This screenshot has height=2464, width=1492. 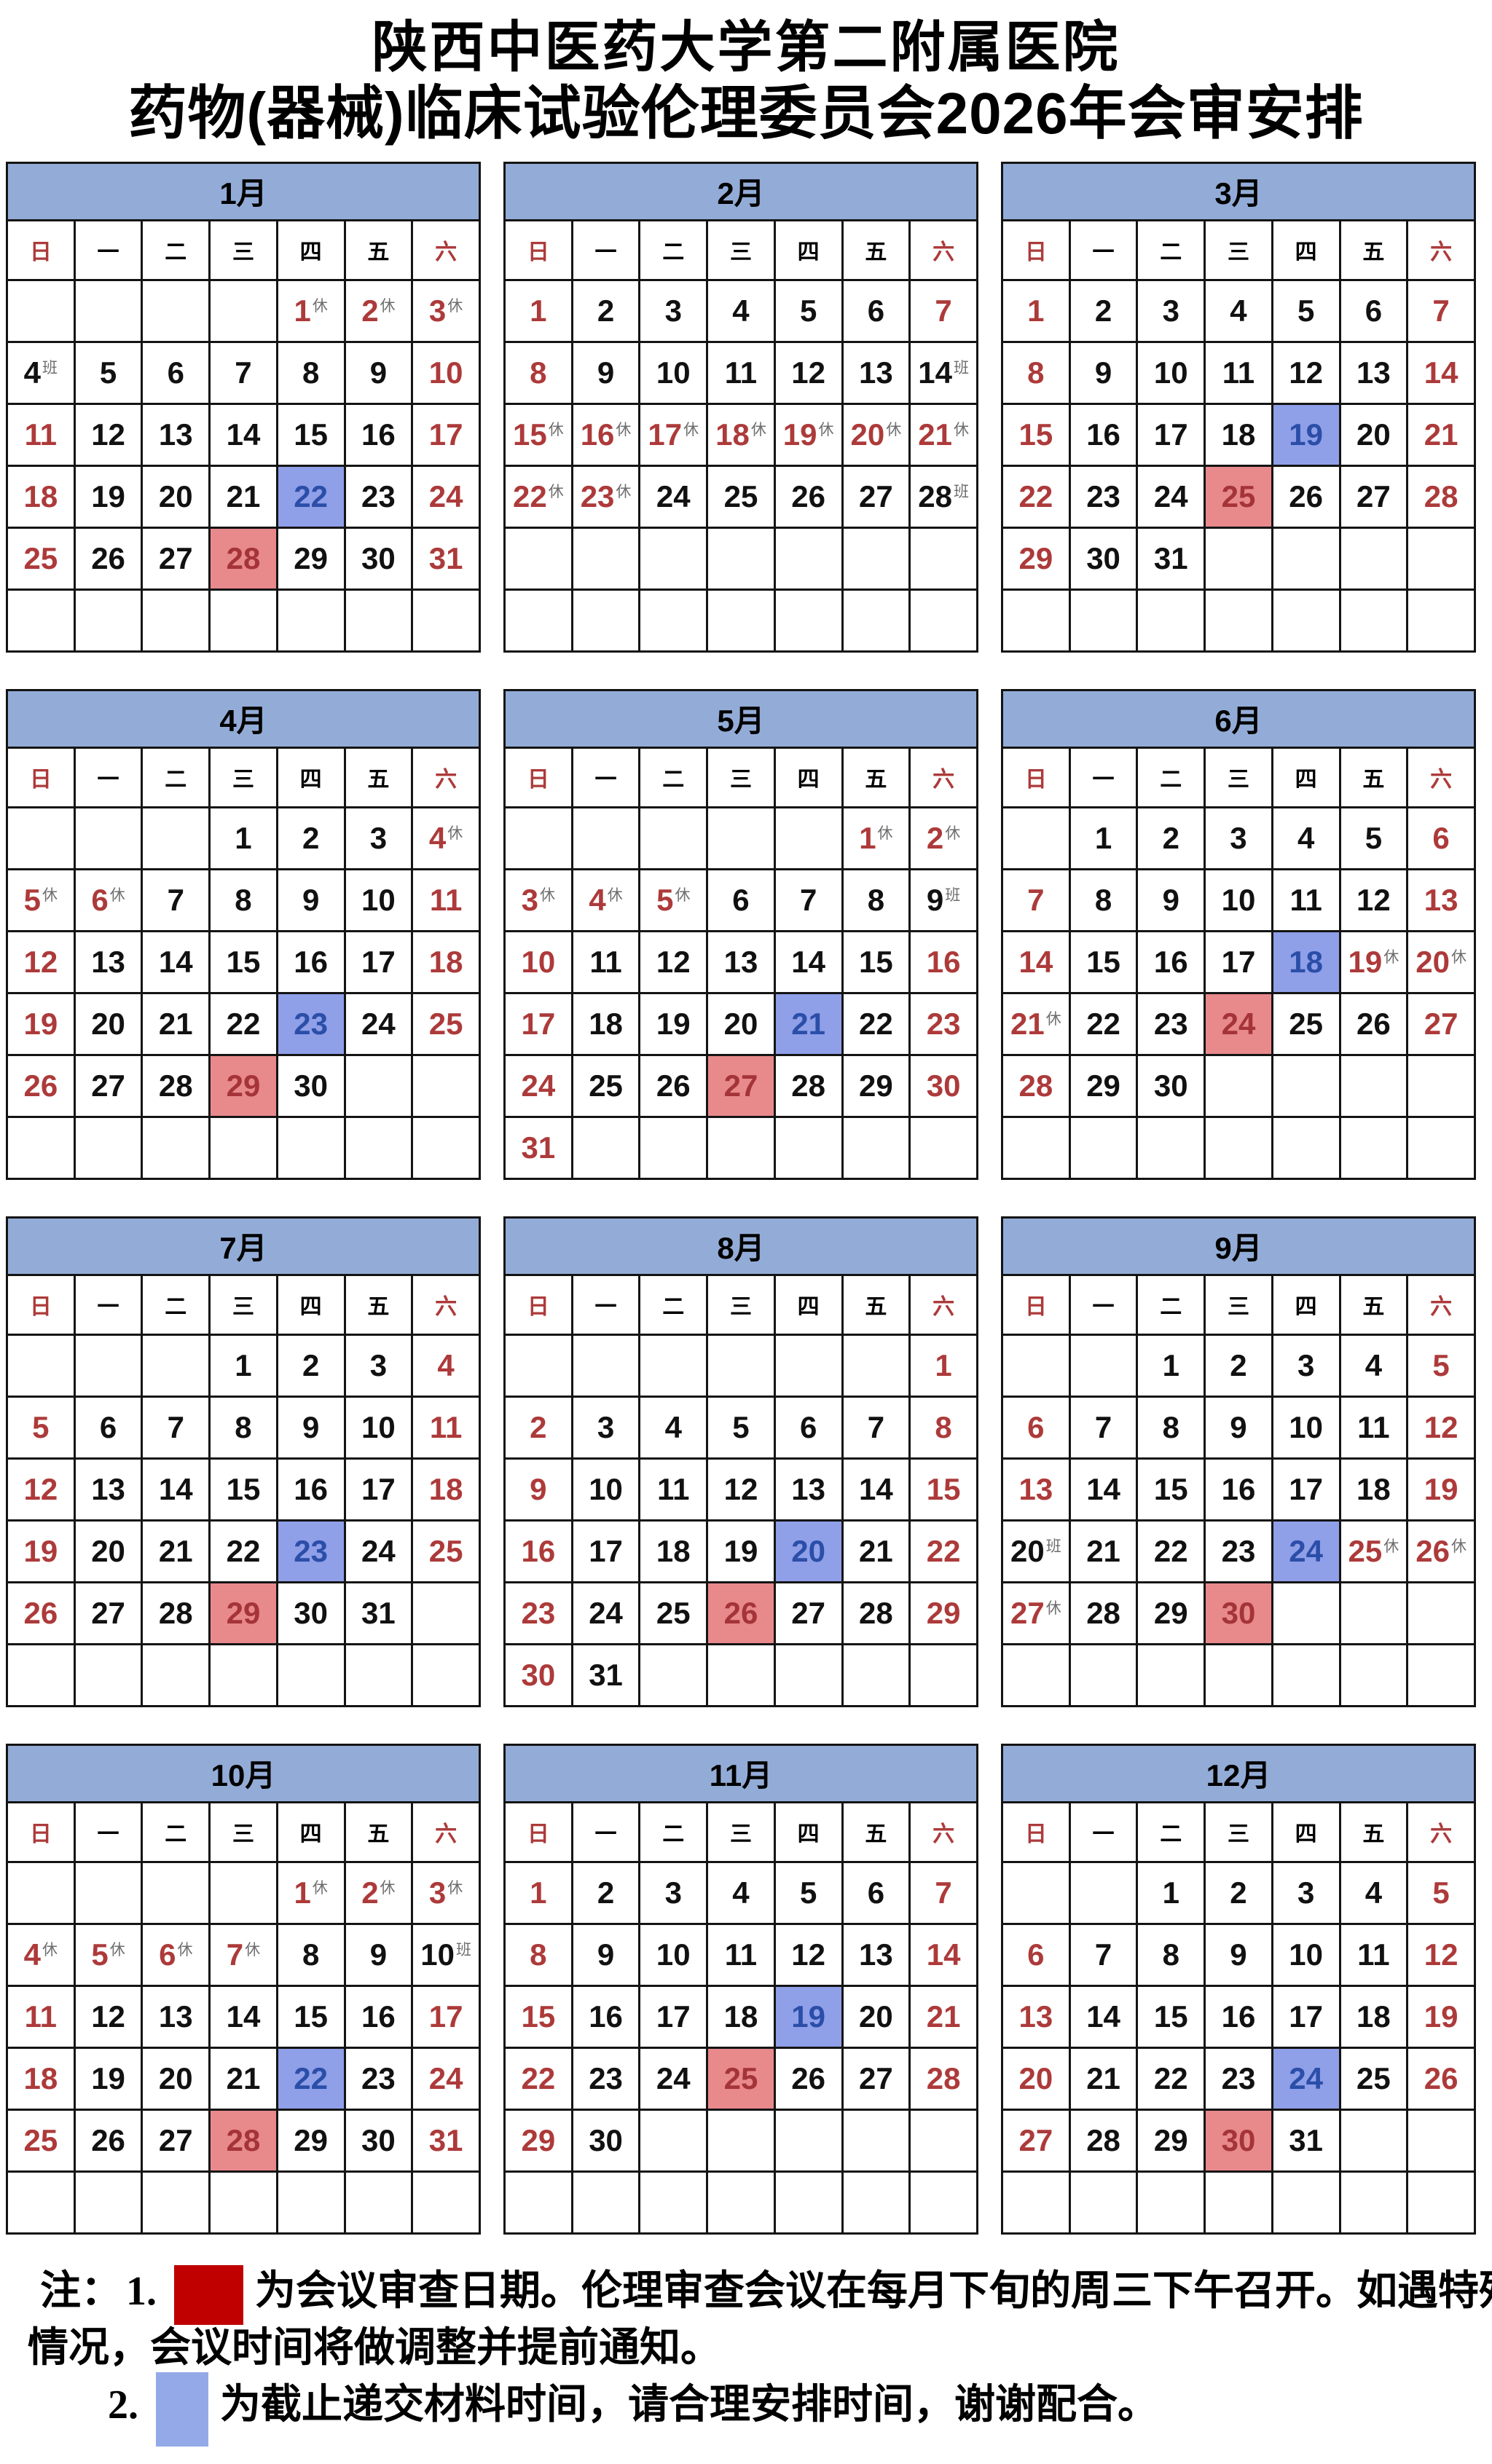 What do you see at coordinates (1036, 1023) in the screenshot?
I see `date-cell: 21休` at bounding box center [1036, 1023].